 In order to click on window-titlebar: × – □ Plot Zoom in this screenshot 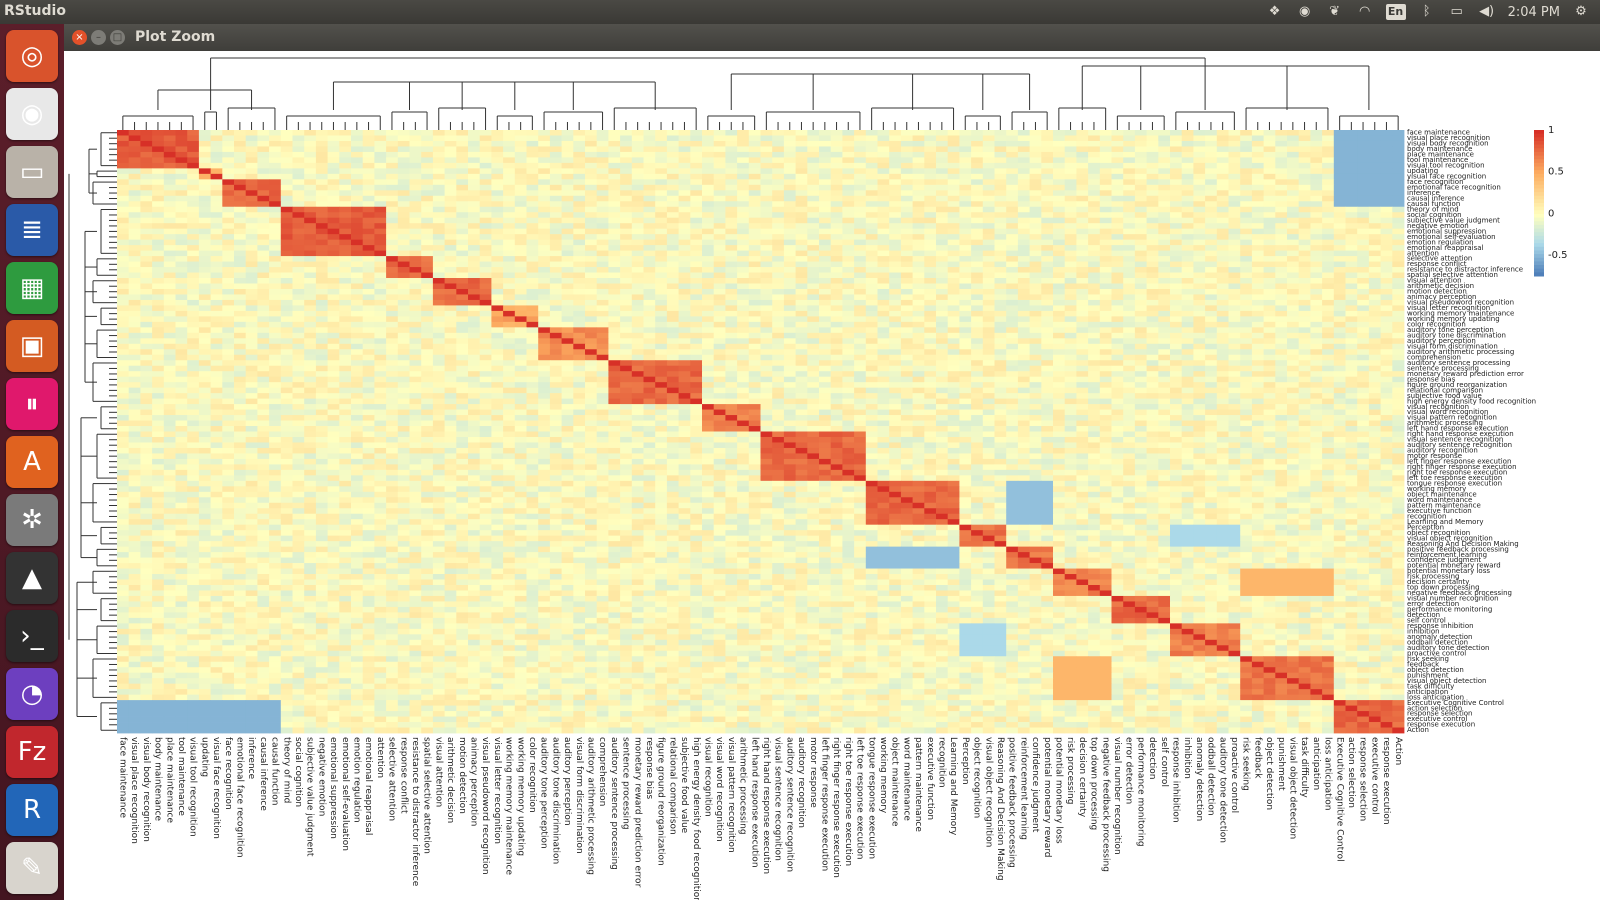, I will do `click(832, 37)`.